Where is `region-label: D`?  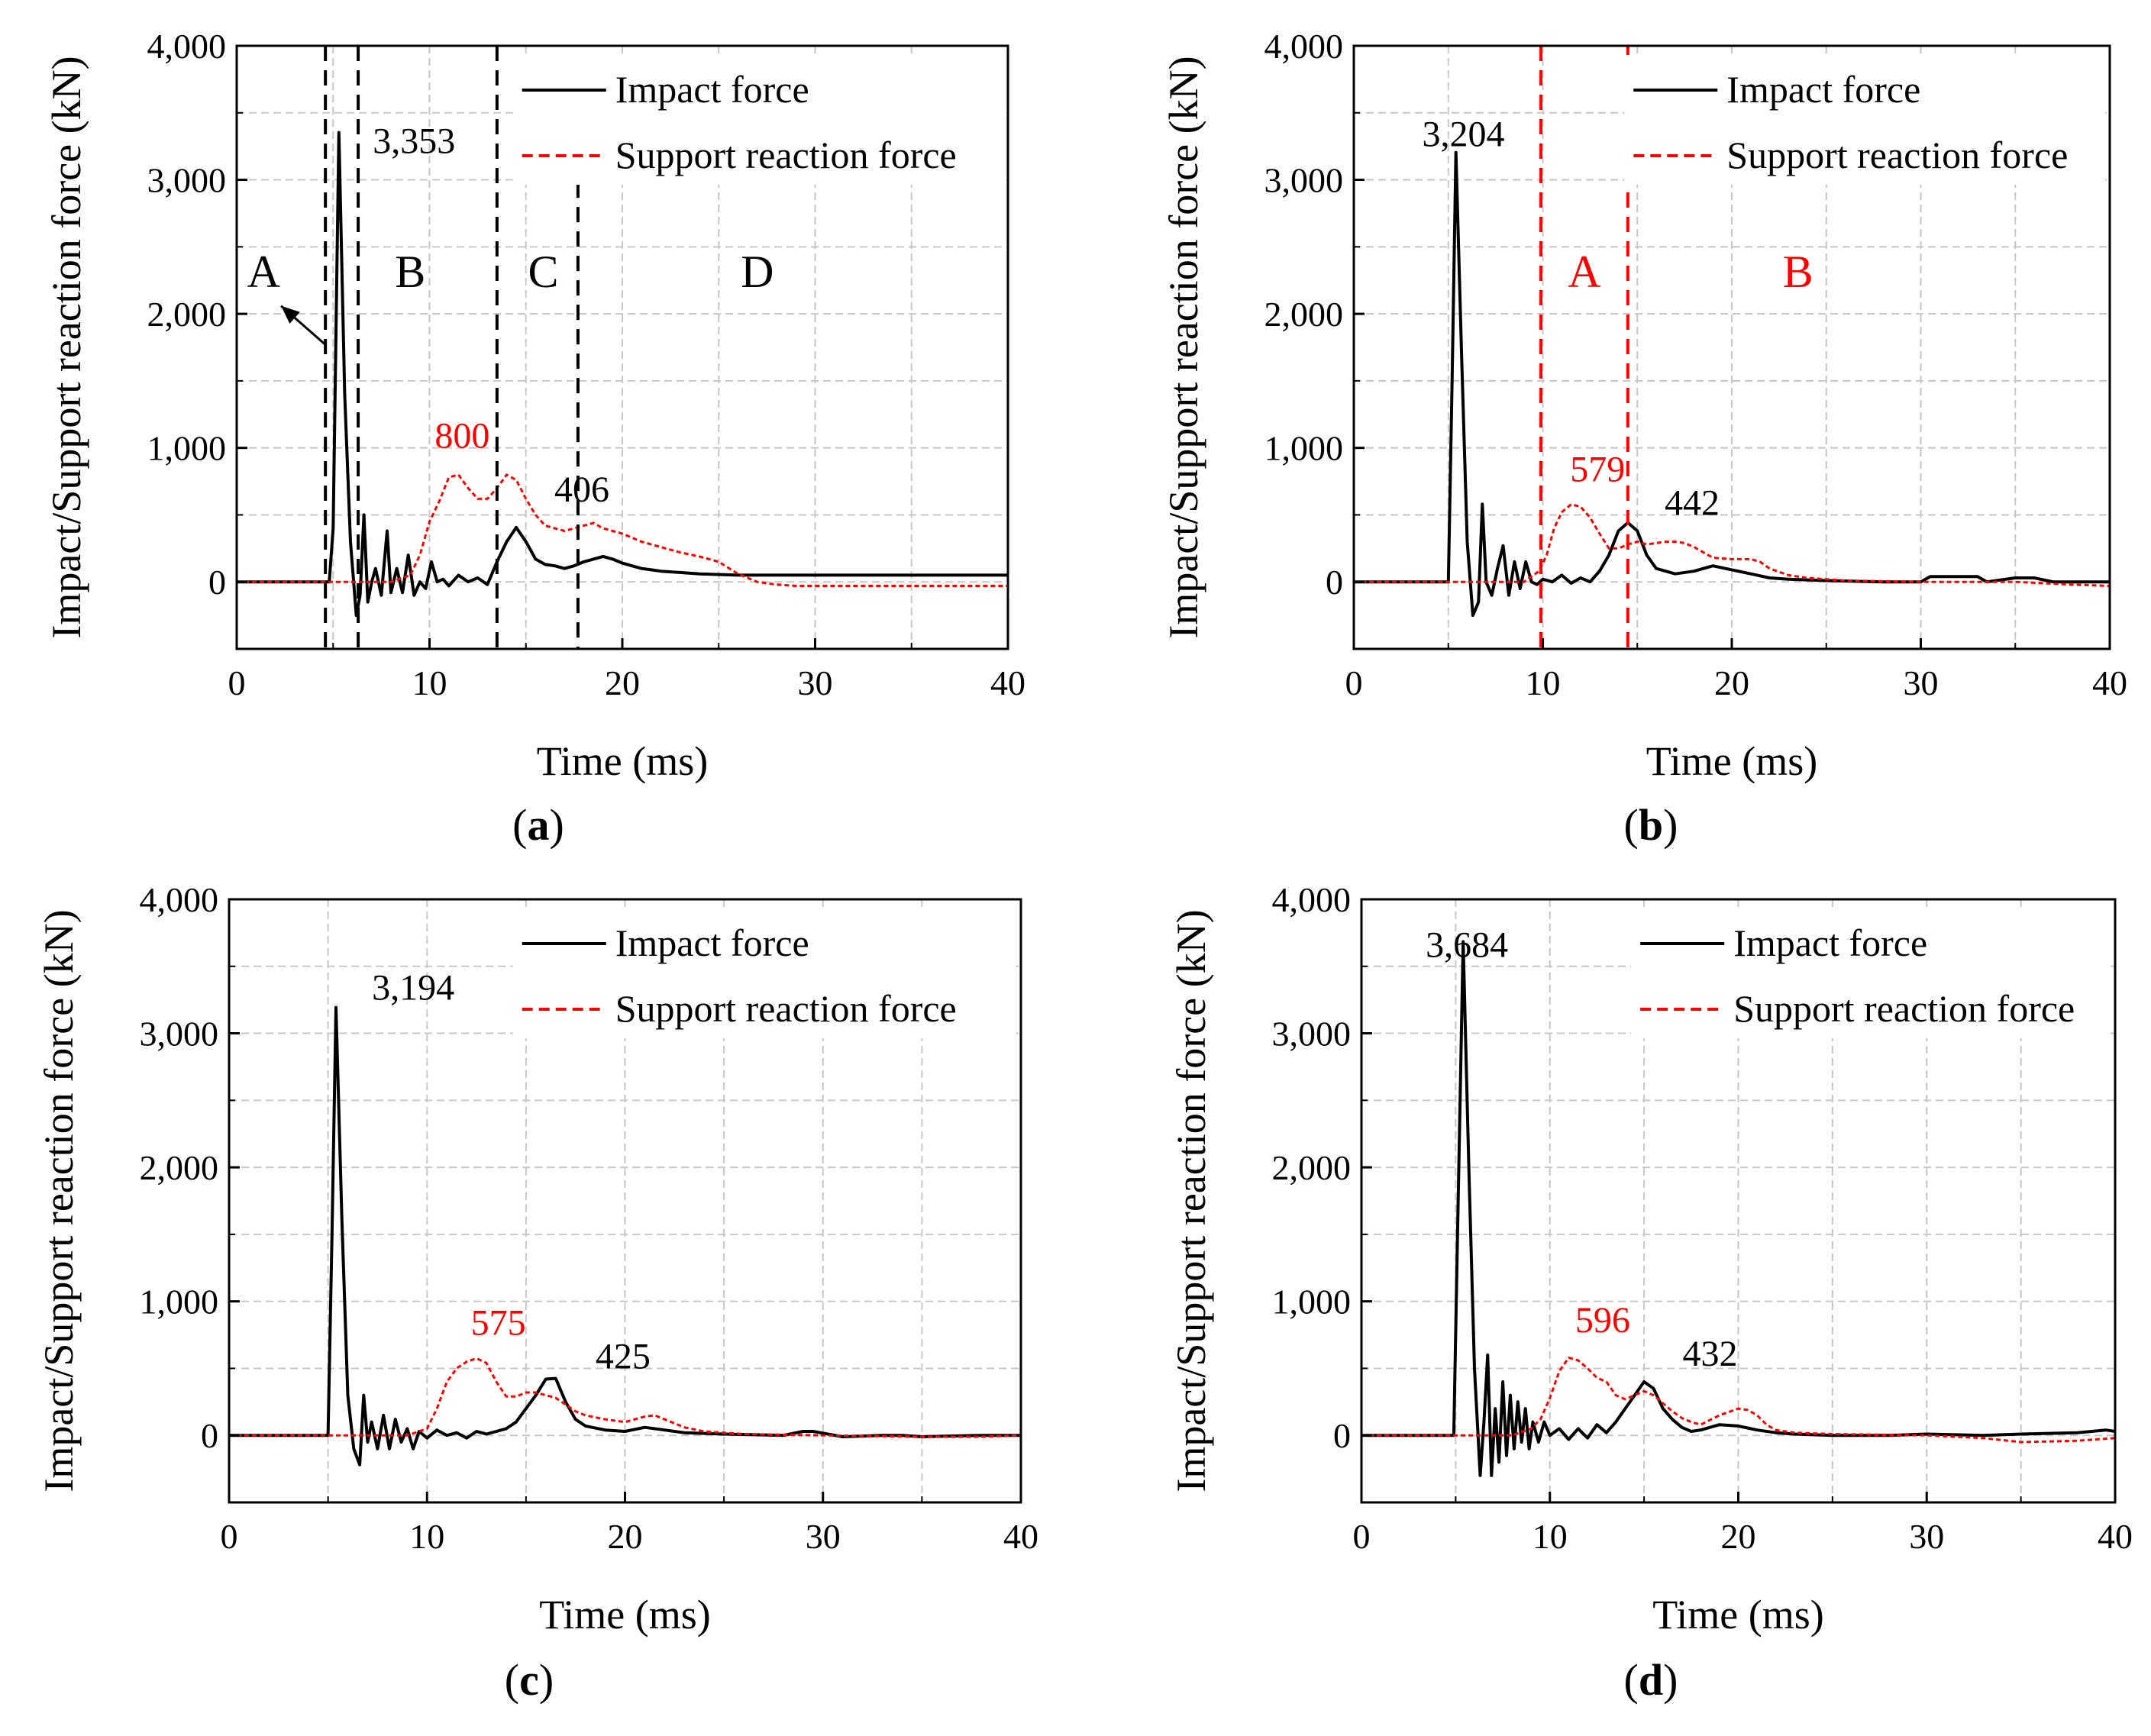
region-label: D is located at coordinates (758, 272).